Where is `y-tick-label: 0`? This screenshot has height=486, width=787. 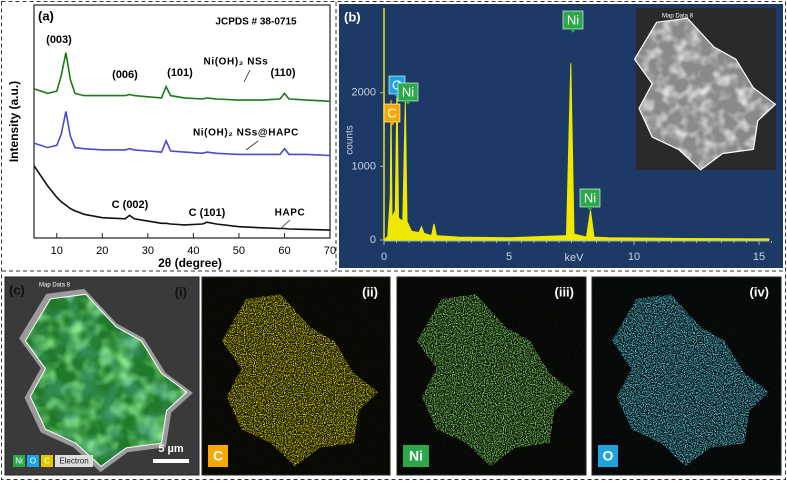
y-tick-label: 0 is located at coordinates (373, 240).